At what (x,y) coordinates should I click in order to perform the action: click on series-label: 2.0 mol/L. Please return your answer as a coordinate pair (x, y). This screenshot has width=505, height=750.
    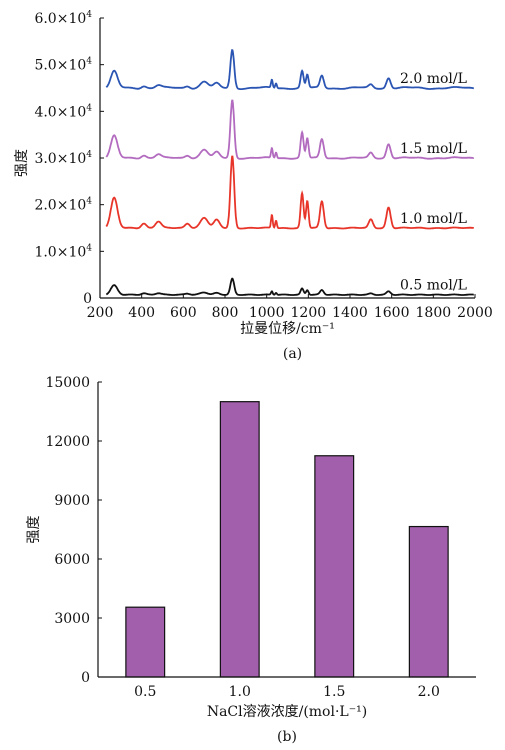
    Looking at the image, I should click on (433, 79).